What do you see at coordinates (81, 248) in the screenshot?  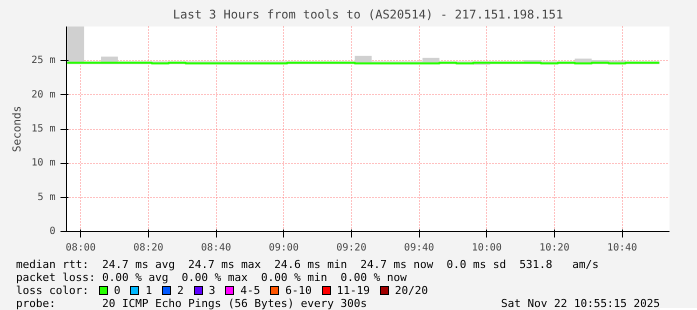 I see `x-tick-label: 08:00` at bounding box center [81, 248].